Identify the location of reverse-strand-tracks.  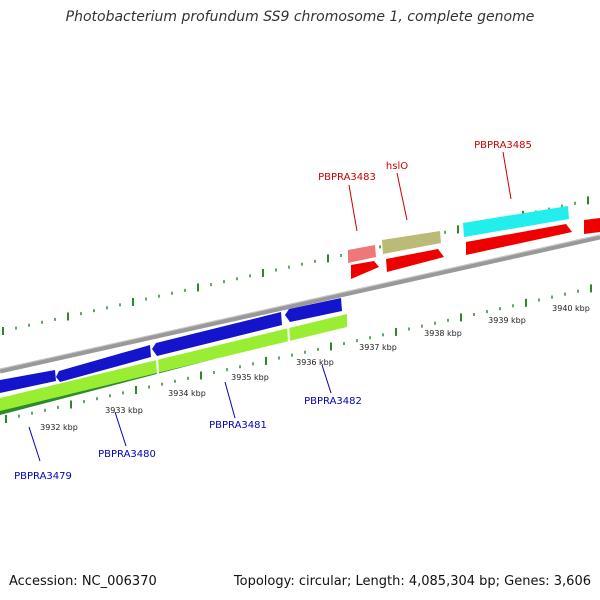
(173, 356).